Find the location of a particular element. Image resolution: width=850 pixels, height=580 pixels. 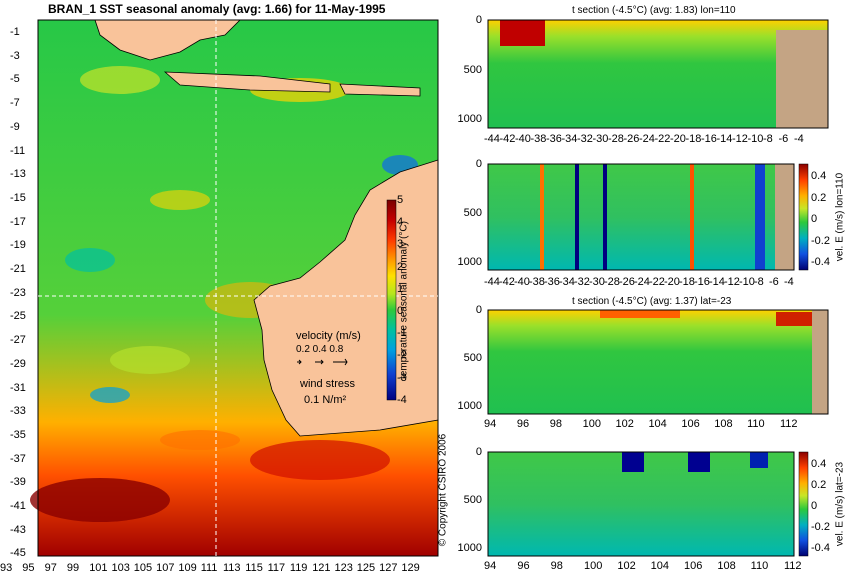

panel-1-x-tick: -4 is located at coordinates (799, 139).